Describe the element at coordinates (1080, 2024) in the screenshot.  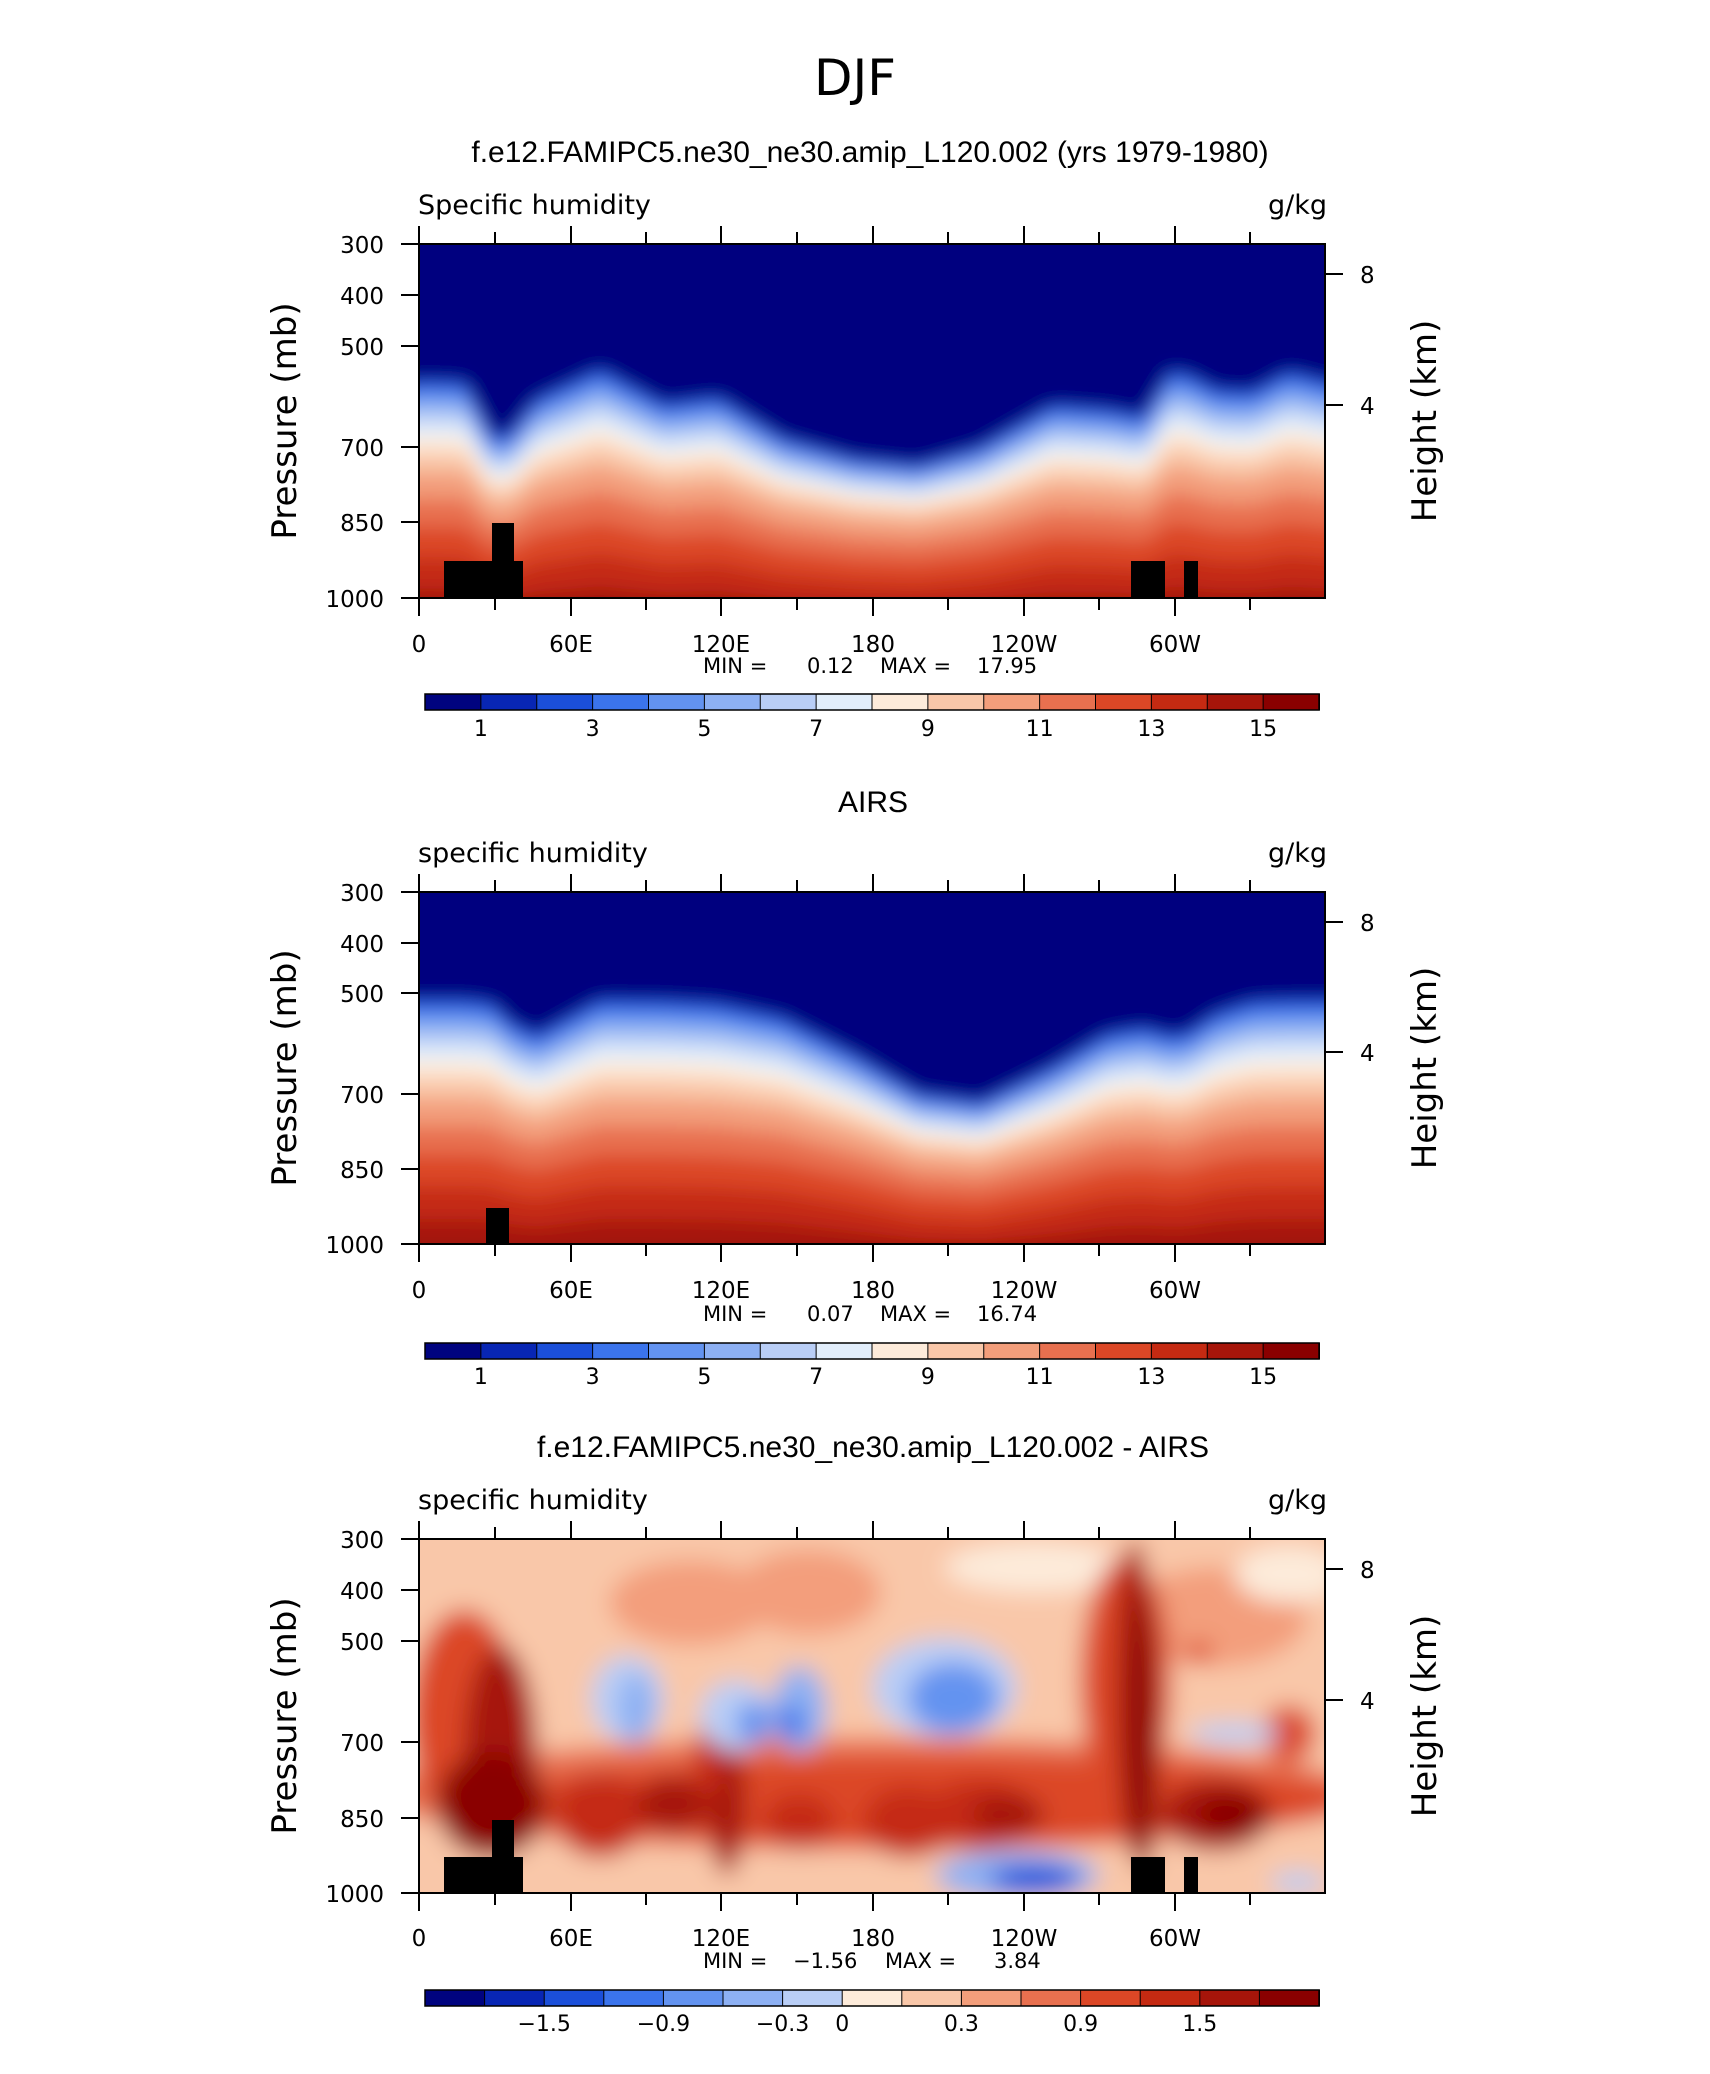
I see `colorbar-label: 0.9` at that location.